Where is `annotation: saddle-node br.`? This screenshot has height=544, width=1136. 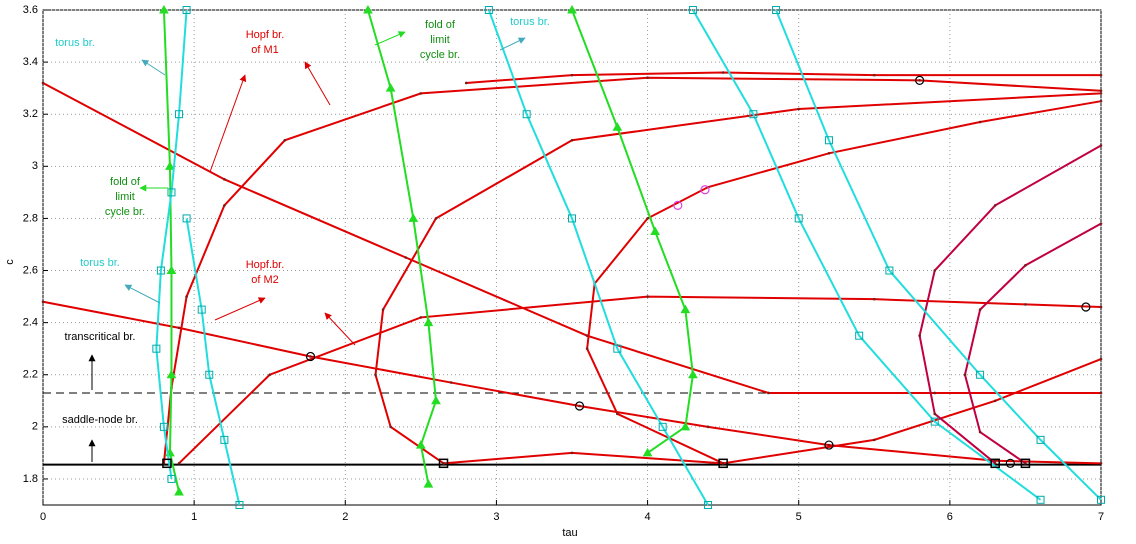
annotation: saddle-node br. is located at coordinates (100, 420).